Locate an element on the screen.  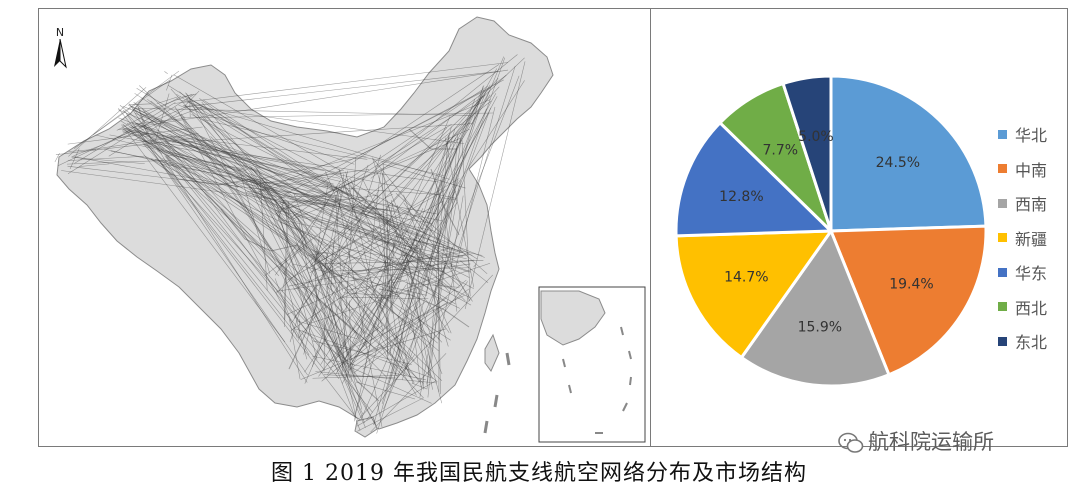
legend-label-2: 中南 is located at coordinates (1031, 170).